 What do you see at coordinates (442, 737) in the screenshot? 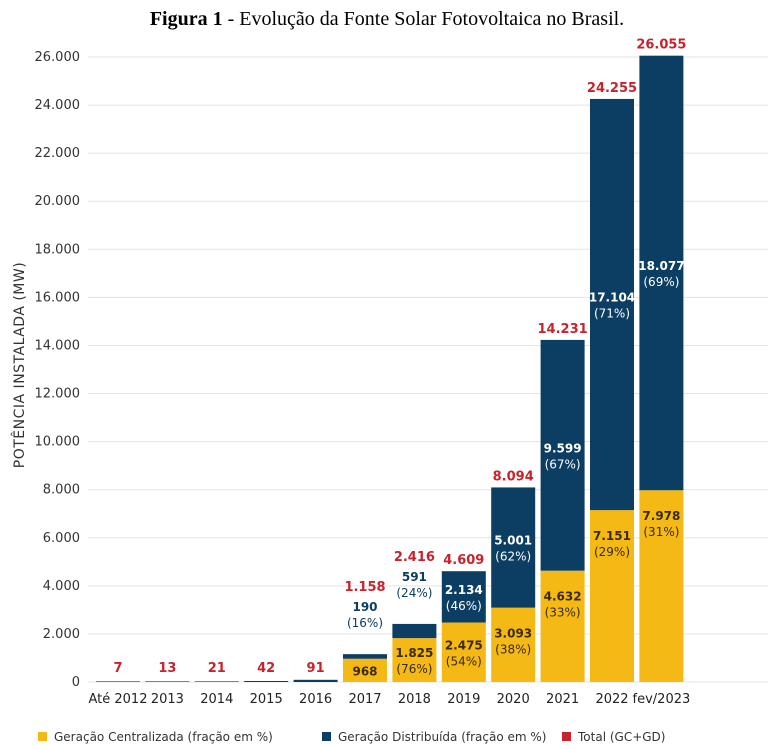
I see `legend-label: Geração Distribuída (fração em %)` at bounding box center [442, 737].